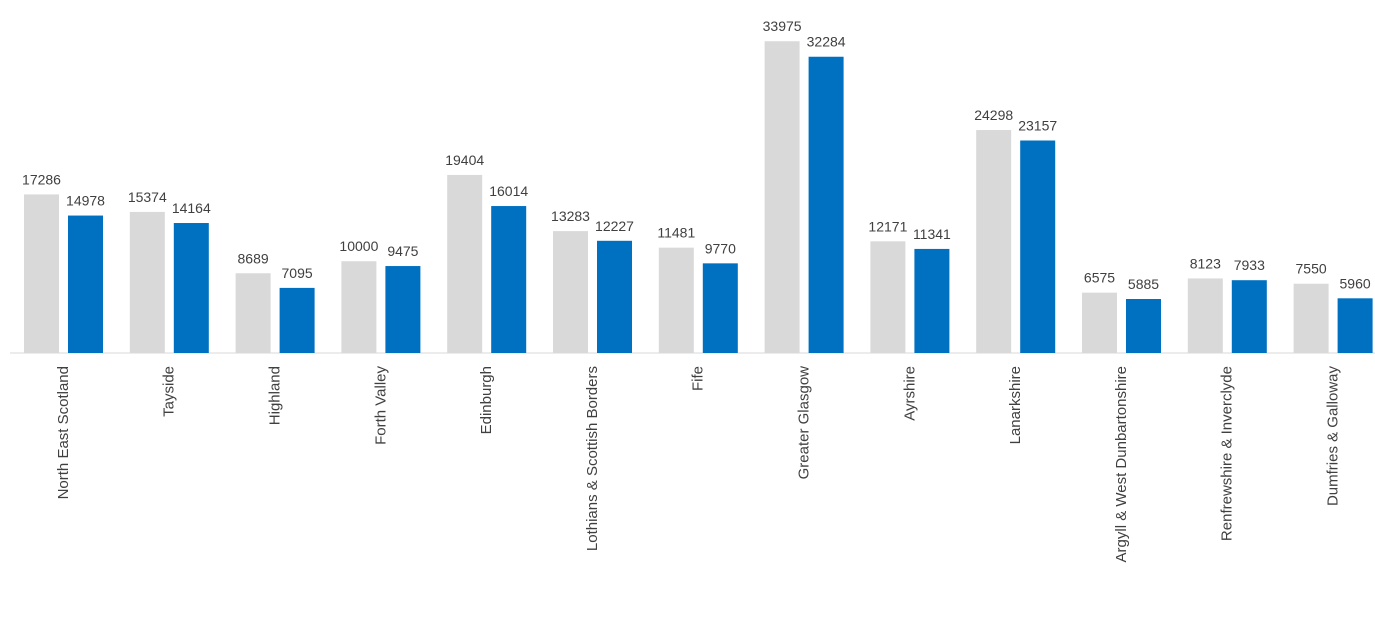 This screenshot has width=1375, height=628. What do you see at coordinates (887, 226) in the screenshot?
I see `data-label-a-8: 12171` at bounding box center [887, 226].